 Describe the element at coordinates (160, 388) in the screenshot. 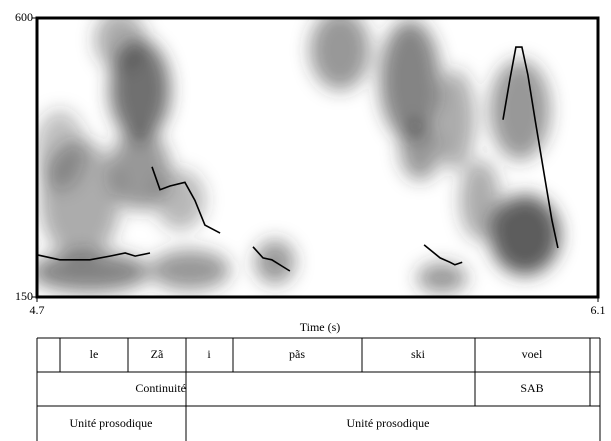

I see `tier-label: Continuité` at that location.